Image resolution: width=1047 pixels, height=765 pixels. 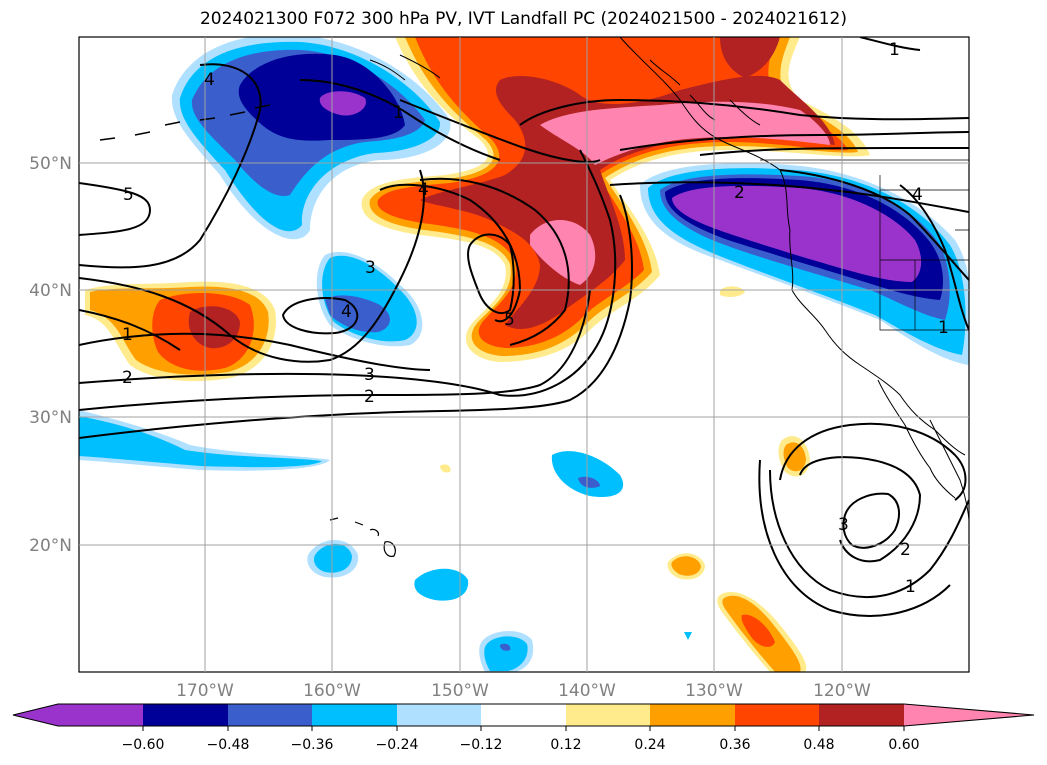 What do you see at coordinates (405, 67) in the screenshot?
I see `coastline-alaska` at bounding box center [405, 67].